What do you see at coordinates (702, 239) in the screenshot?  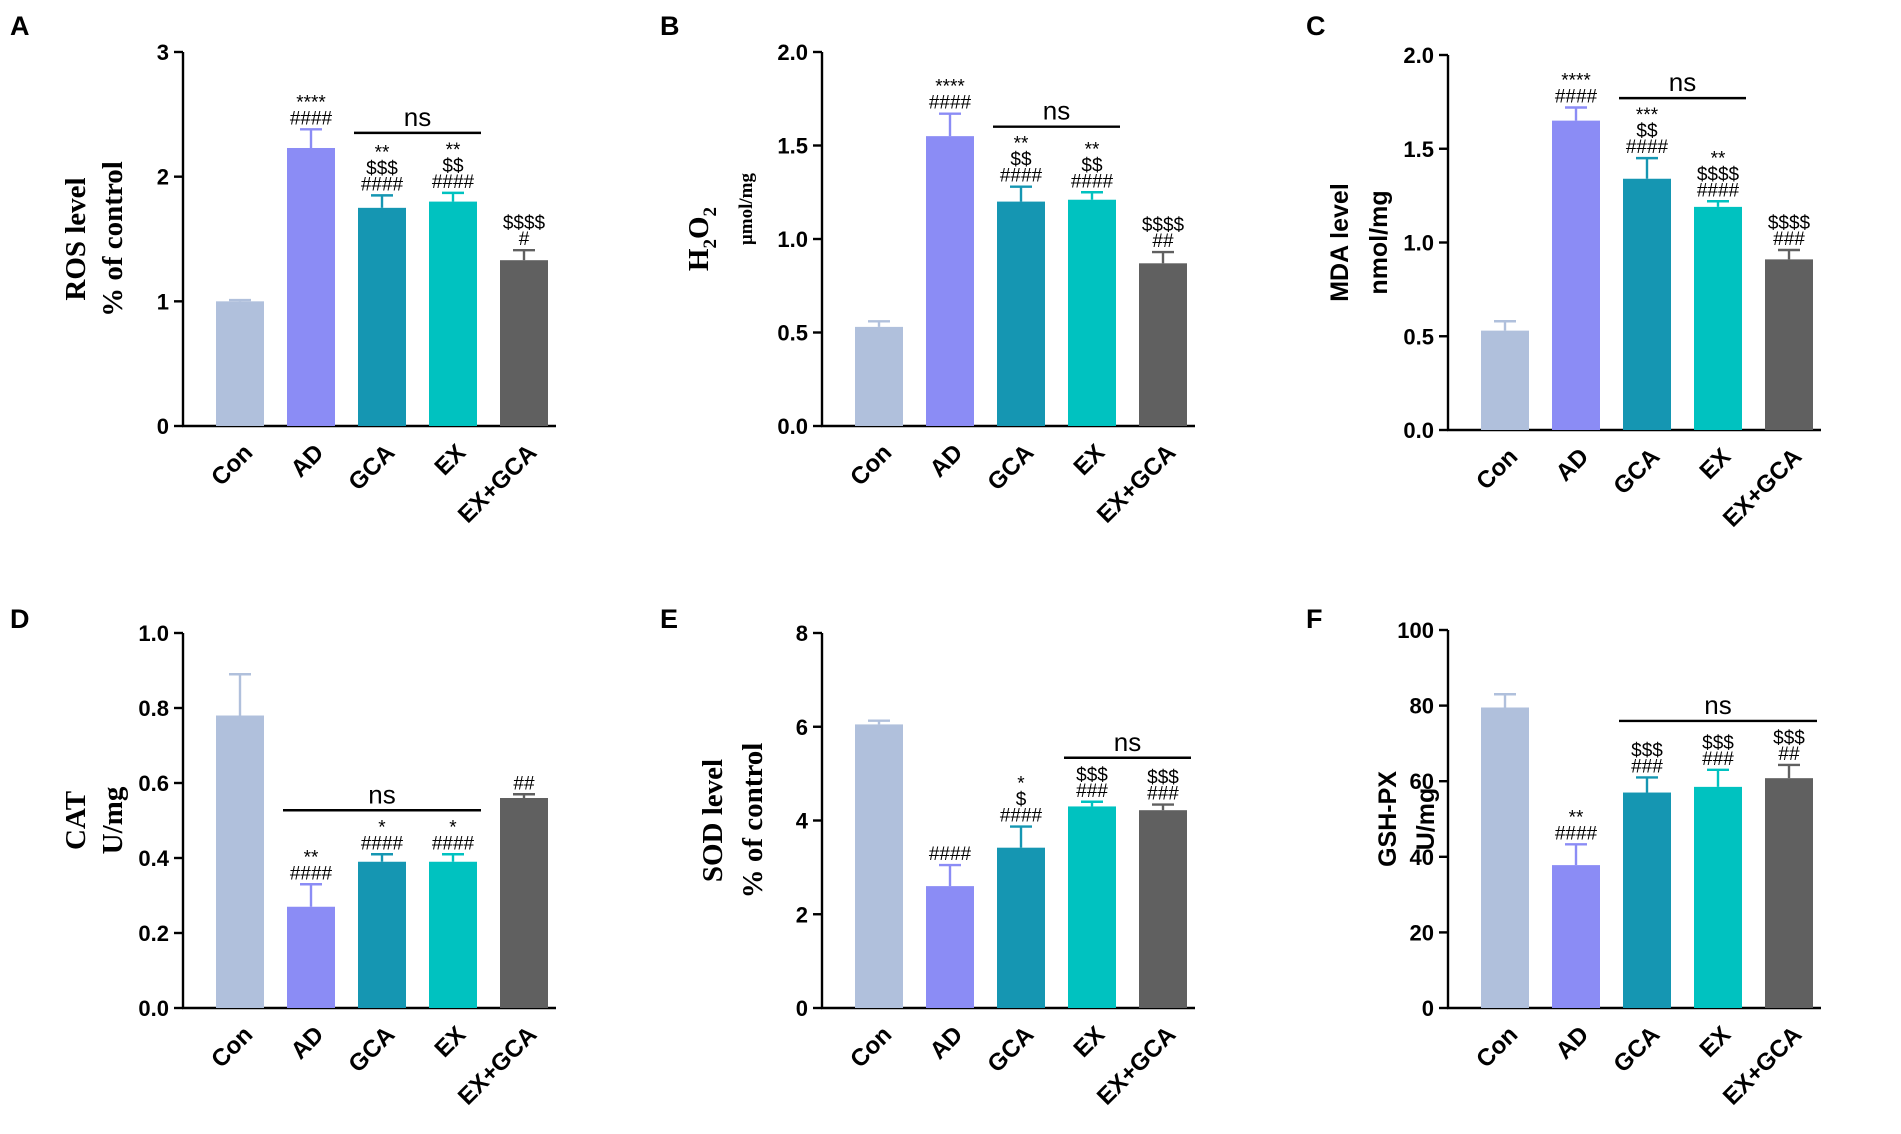 I see `y-axis-label: H2O2` at bounding box center [702, 239].